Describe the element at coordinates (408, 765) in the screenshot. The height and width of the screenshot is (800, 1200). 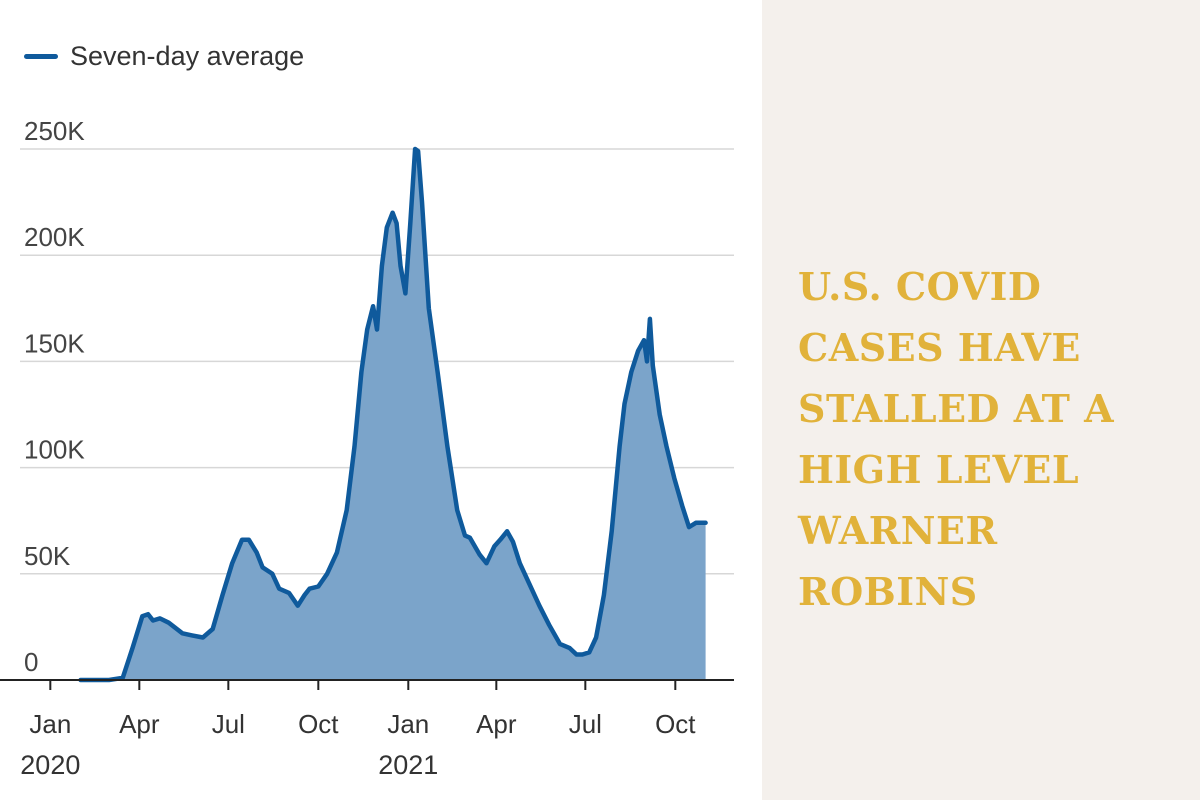
I see `x-year-label: 2021` at that location.